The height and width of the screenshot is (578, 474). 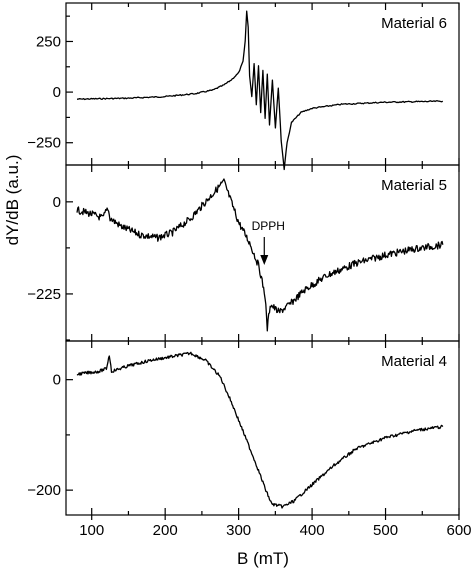 I want to click on x-tick-label: 200, so click(x=165, y=530).